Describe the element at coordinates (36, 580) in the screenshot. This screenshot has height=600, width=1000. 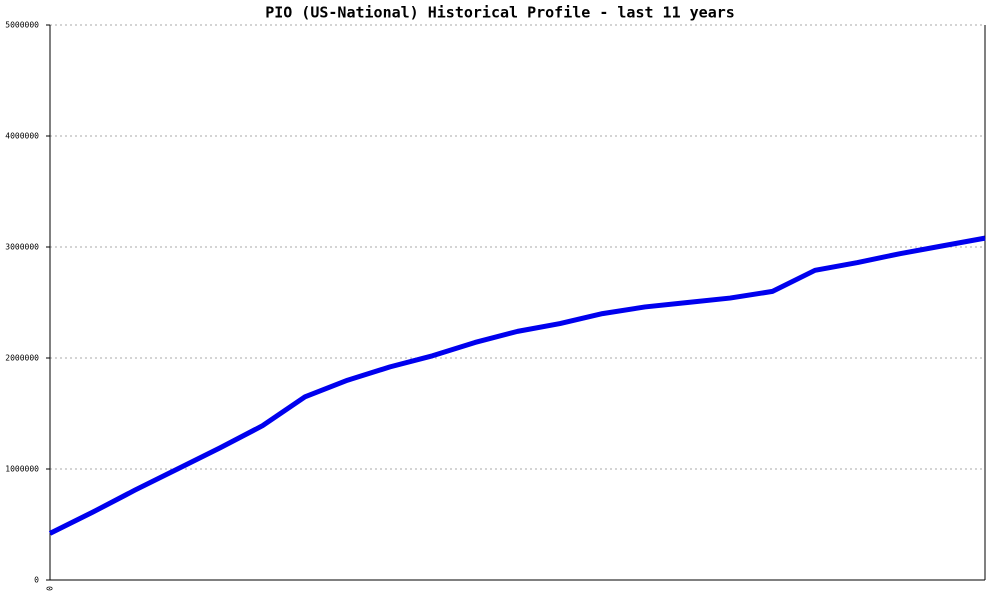
I see `y-tick-label: 0` at that location.